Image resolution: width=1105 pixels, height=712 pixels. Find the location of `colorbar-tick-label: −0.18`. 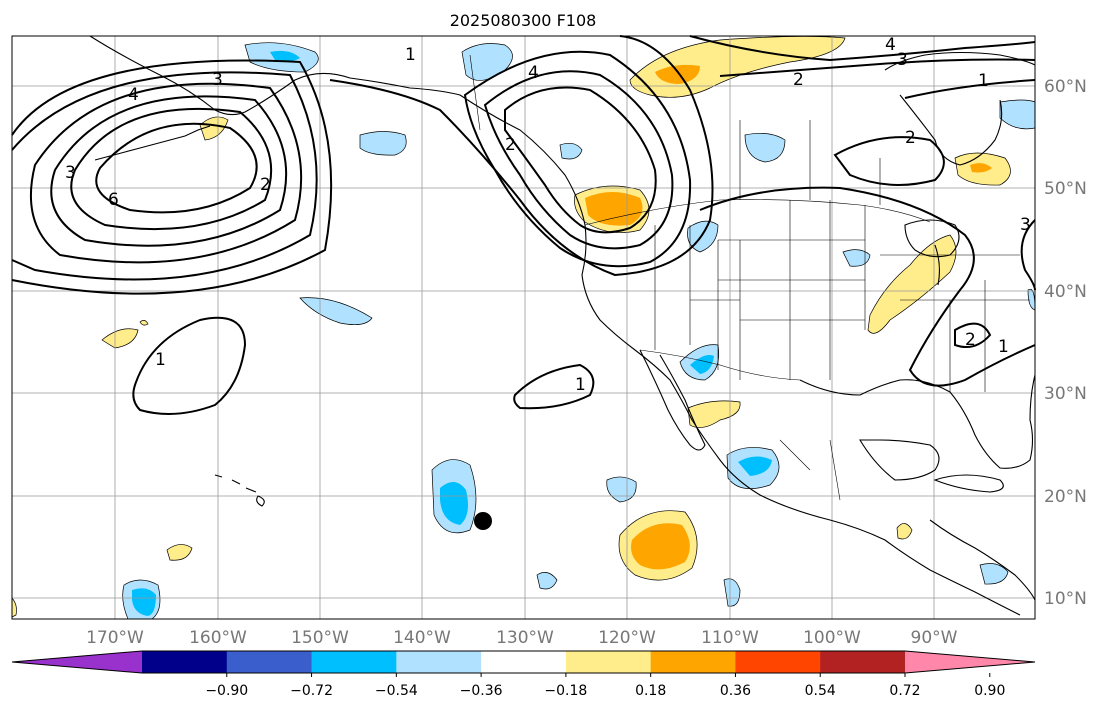

colorbar-tick-label: −0.18 is located at coordinates (565, 691).